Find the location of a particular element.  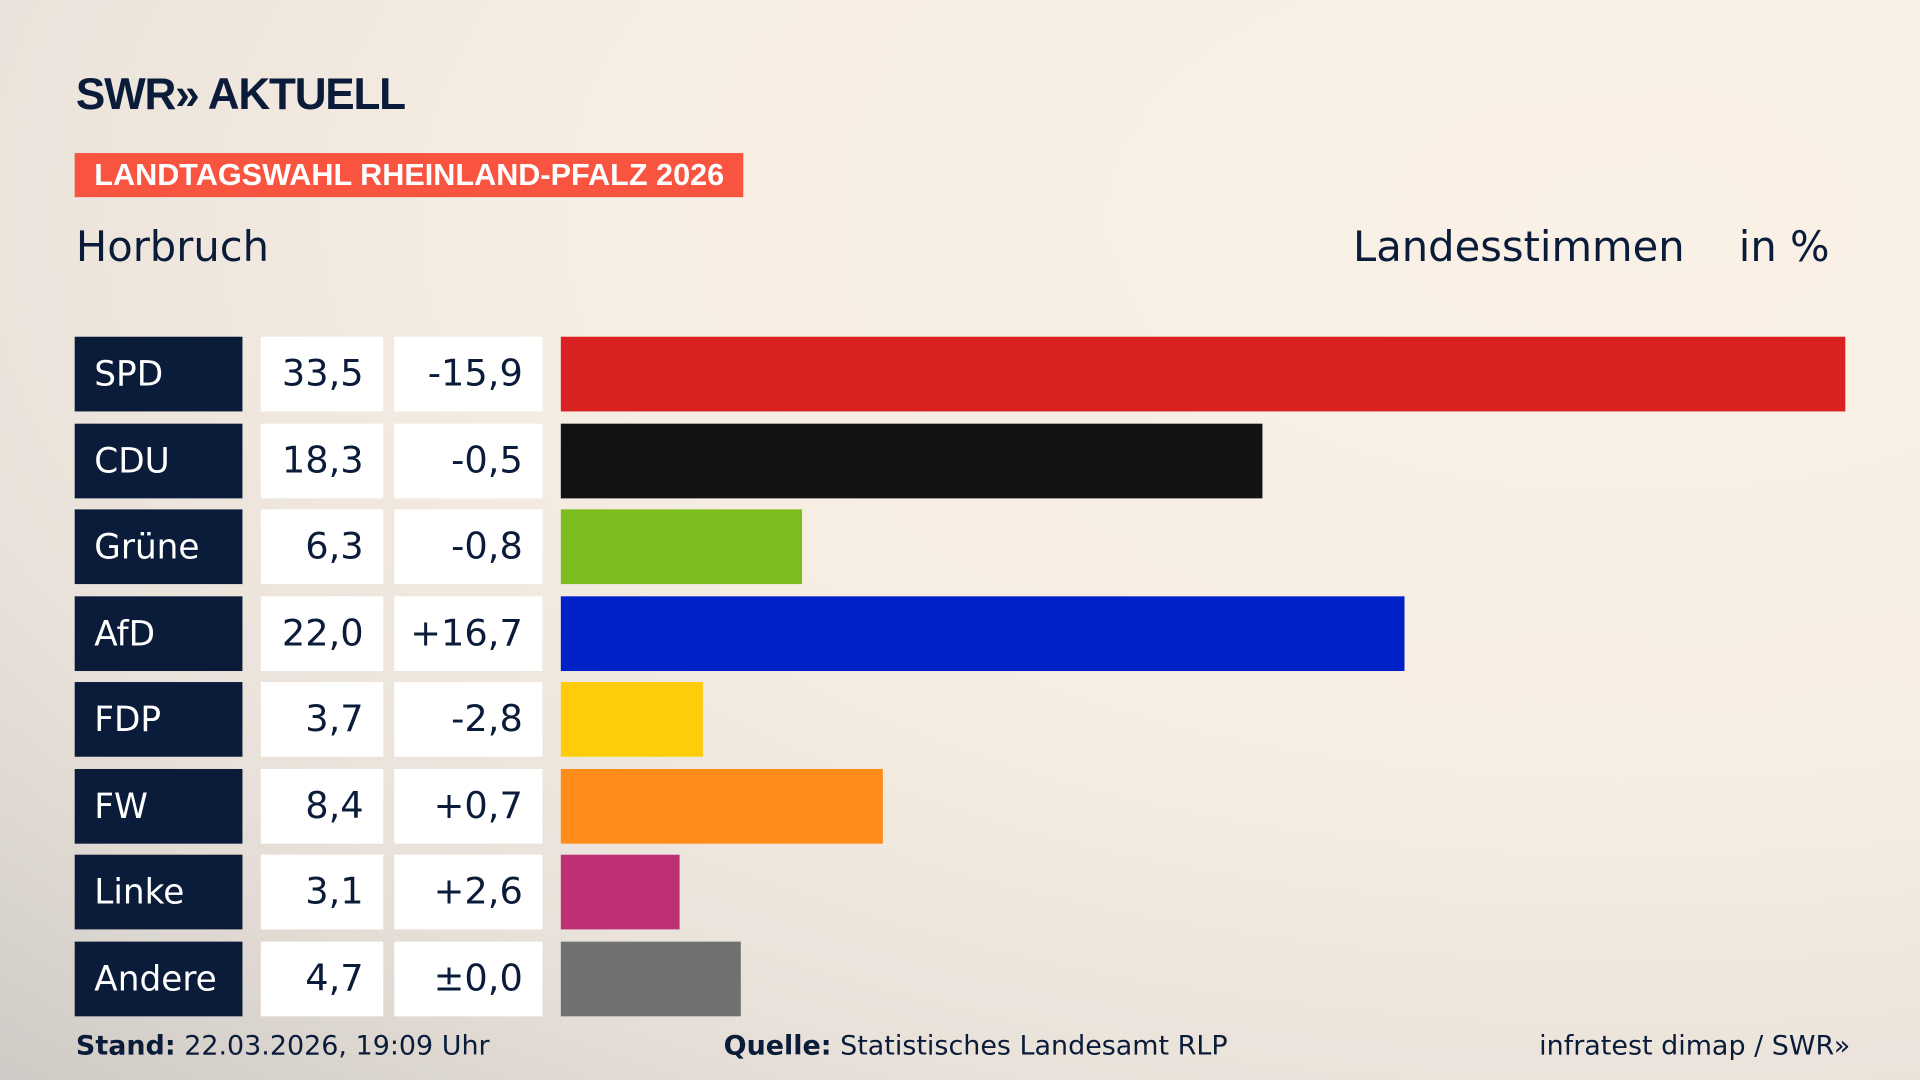

value-label: 3,7 is located at coordinates (322, 719).